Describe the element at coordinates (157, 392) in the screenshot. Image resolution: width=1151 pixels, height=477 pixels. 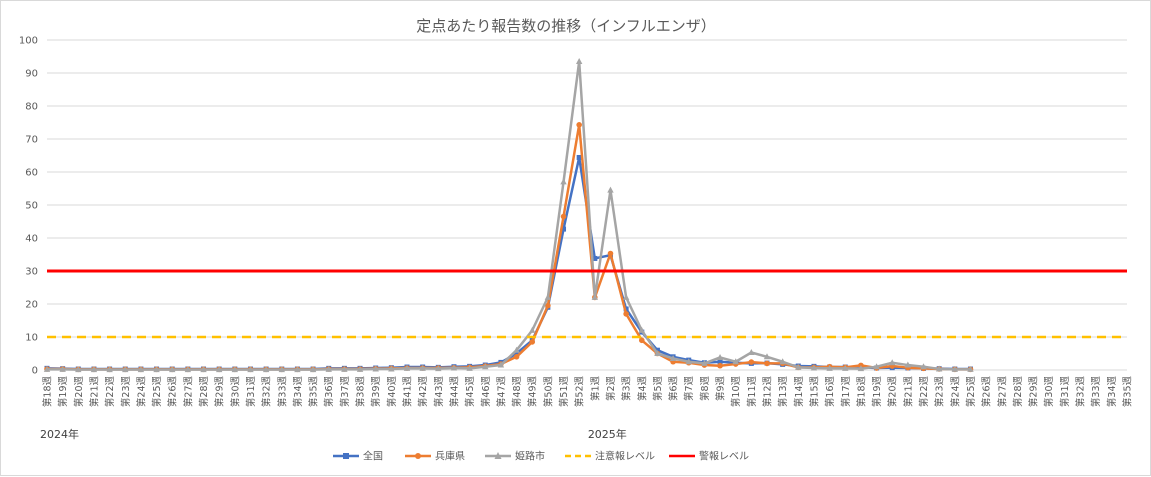
I see `x-tick-label: 第25週` at that location.